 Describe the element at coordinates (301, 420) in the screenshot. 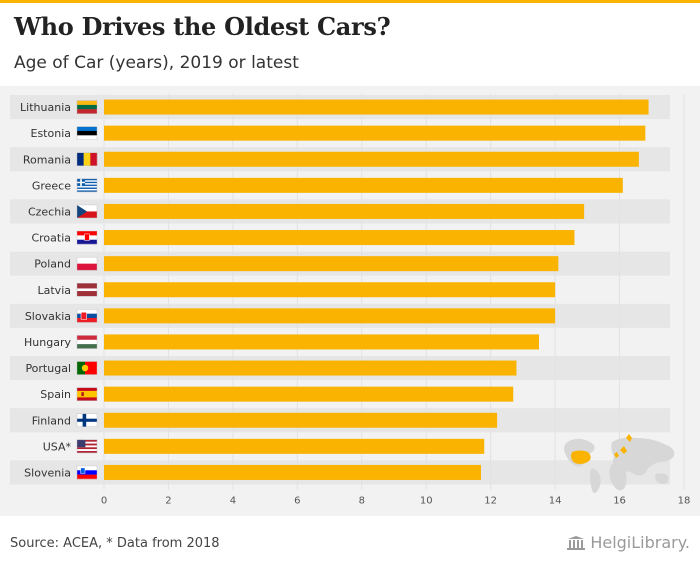

I see `bar-finland` at that location.